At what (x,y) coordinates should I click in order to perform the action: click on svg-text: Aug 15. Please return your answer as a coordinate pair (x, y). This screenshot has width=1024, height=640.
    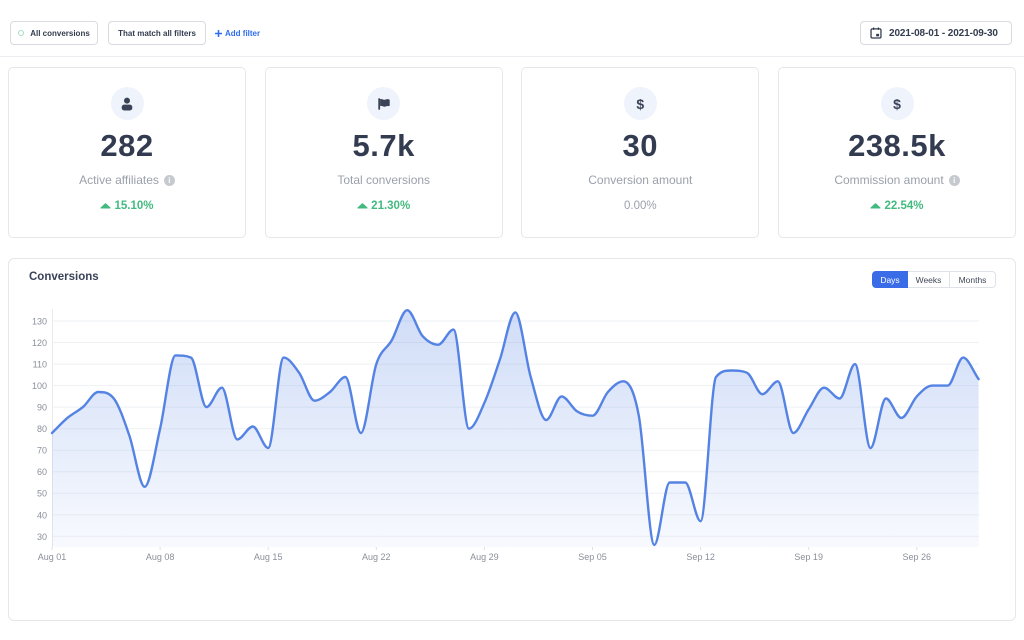
    Looking at the image, I should click on (268, 557).